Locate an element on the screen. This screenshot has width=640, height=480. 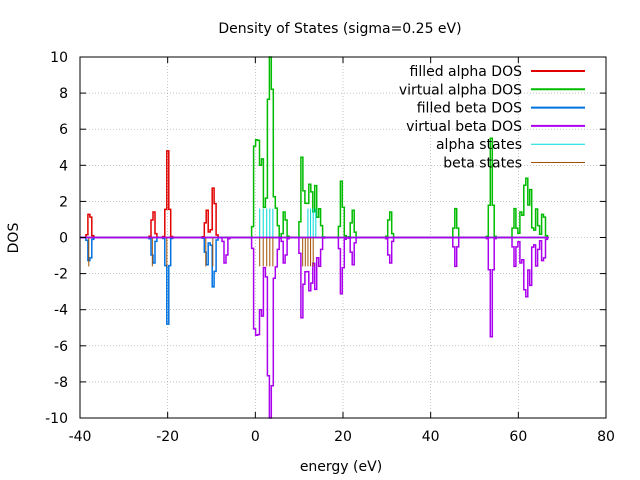
x-tick-label: -20 is located at coordinates (167, 437).